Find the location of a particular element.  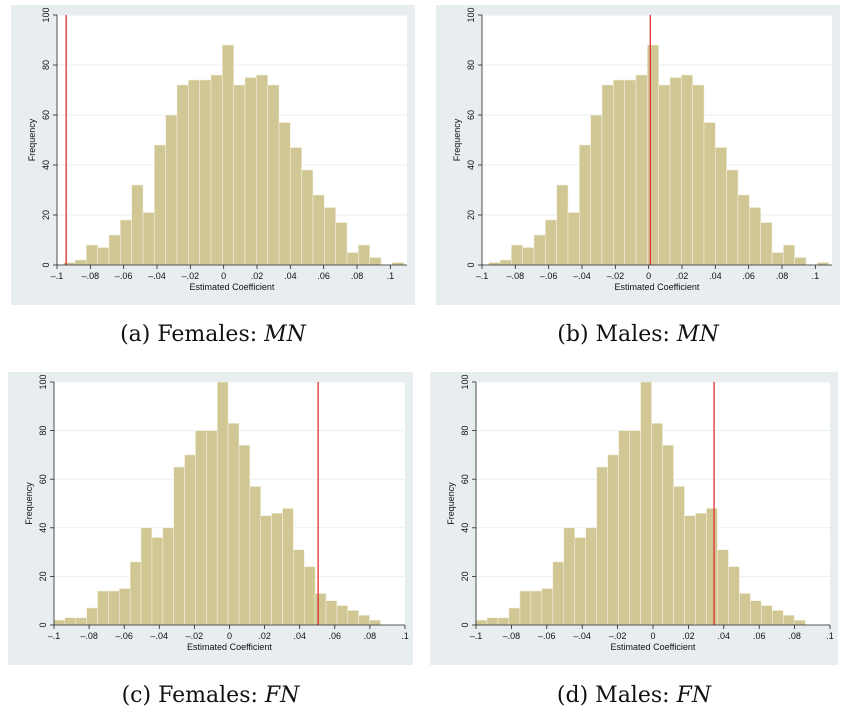

x-tick-label: .08 is located at coordinates (794, 636).